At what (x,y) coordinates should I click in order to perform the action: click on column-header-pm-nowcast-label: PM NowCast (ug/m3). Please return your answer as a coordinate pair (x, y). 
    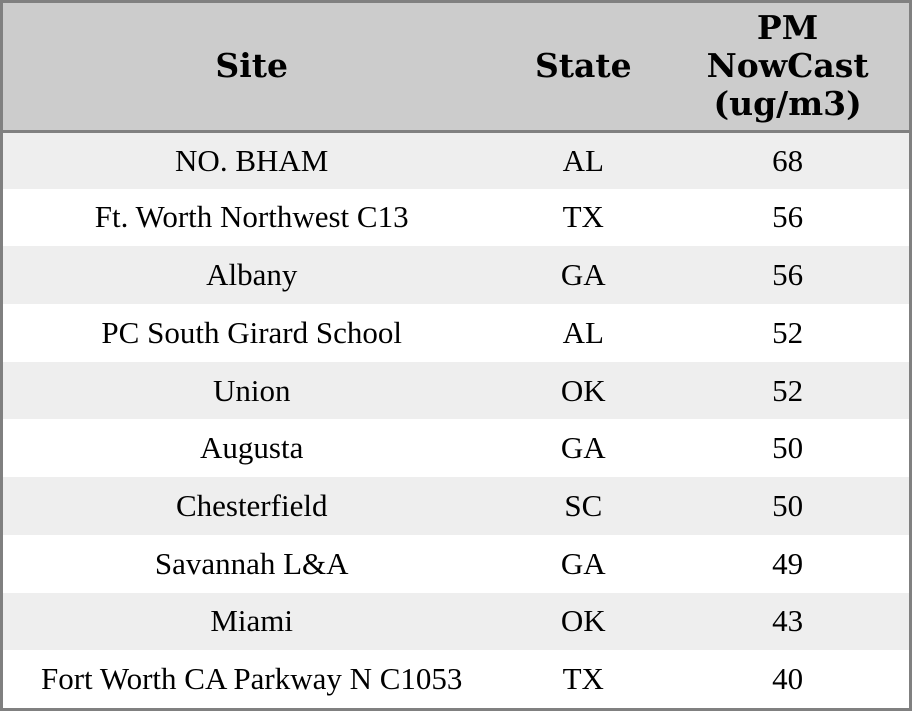
    Looking at the image, I should click on (787, 66).